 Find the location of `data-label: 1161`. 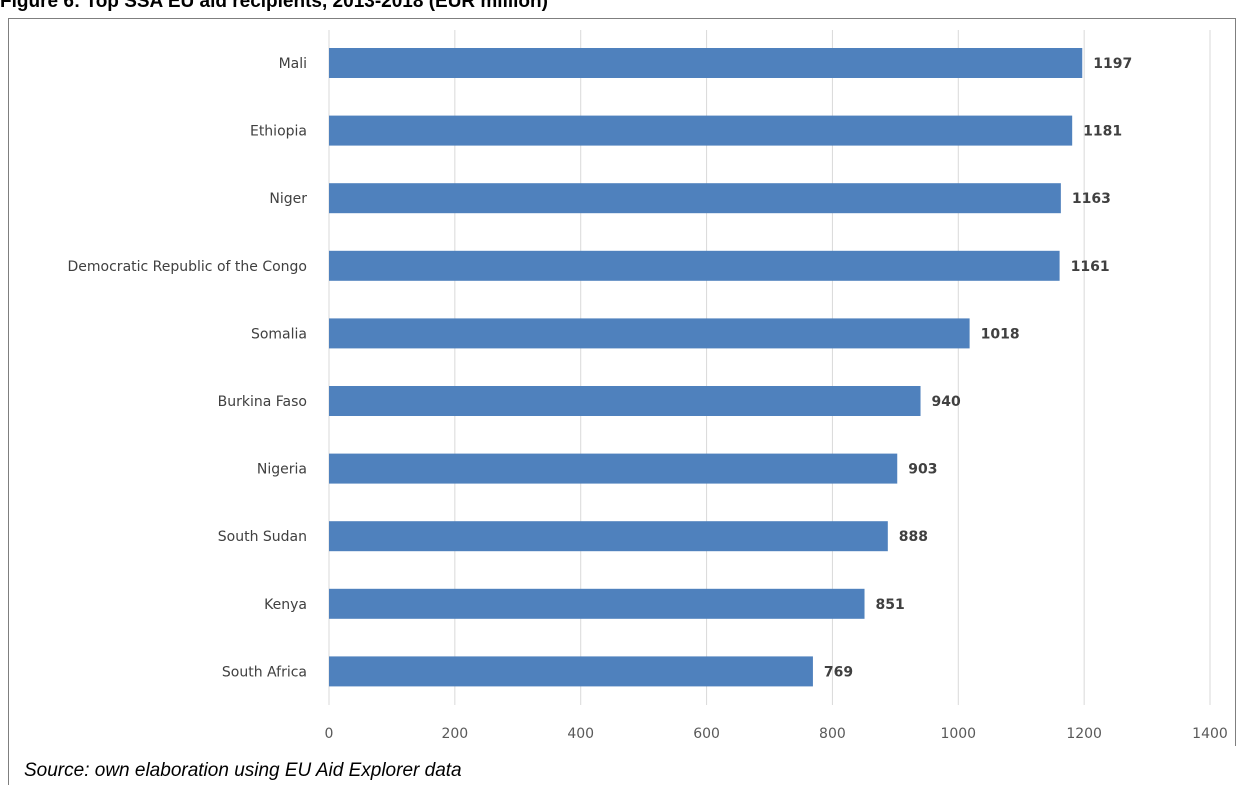

data-label: 1161 is located at coordinates (1090, 267).